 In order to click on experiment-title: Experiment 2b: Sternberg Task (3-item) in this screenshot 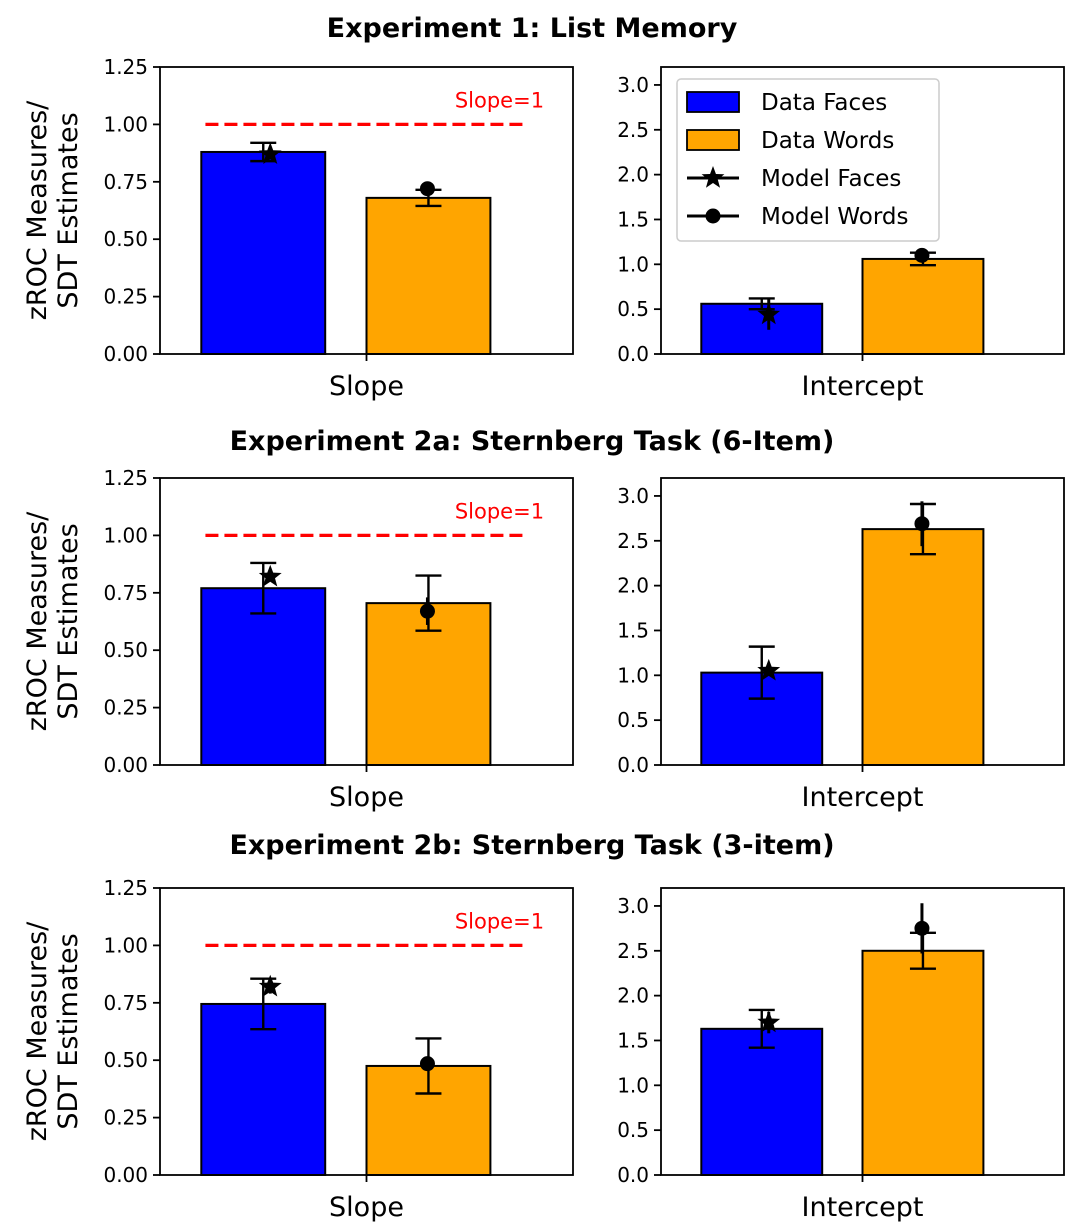, I will do `click(531, 845)`.